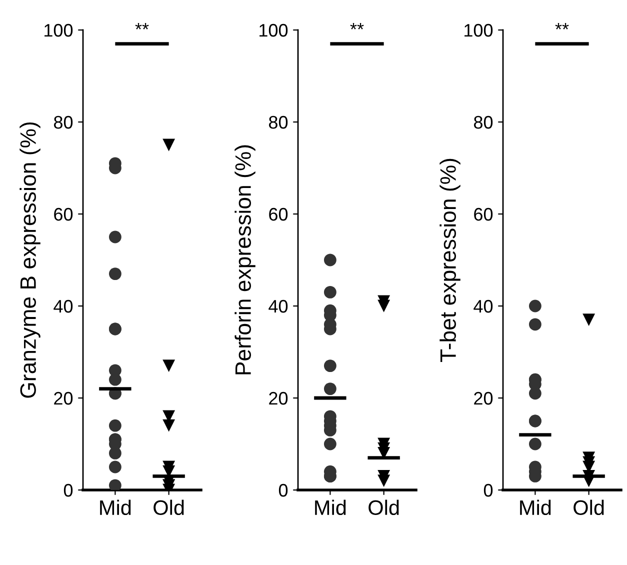 The height and width of the screenshot is (565, 627). I want to click on y-axis-title: Granzyme B expression (%), so click(30, 260).